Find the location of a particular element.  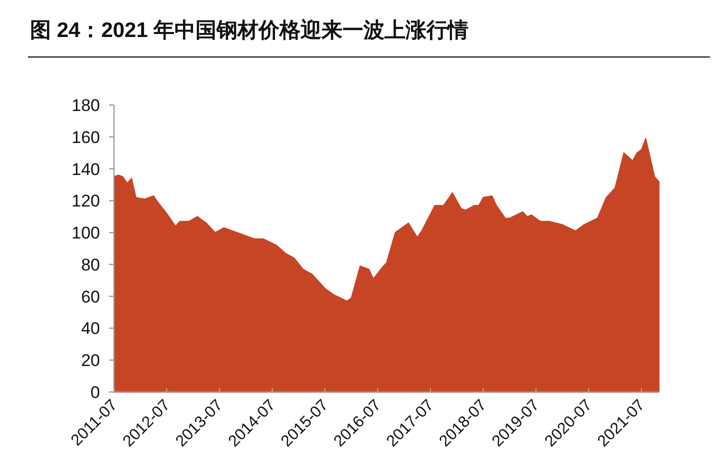

y-tick-label: 80 is located at coordinates (90, 264).